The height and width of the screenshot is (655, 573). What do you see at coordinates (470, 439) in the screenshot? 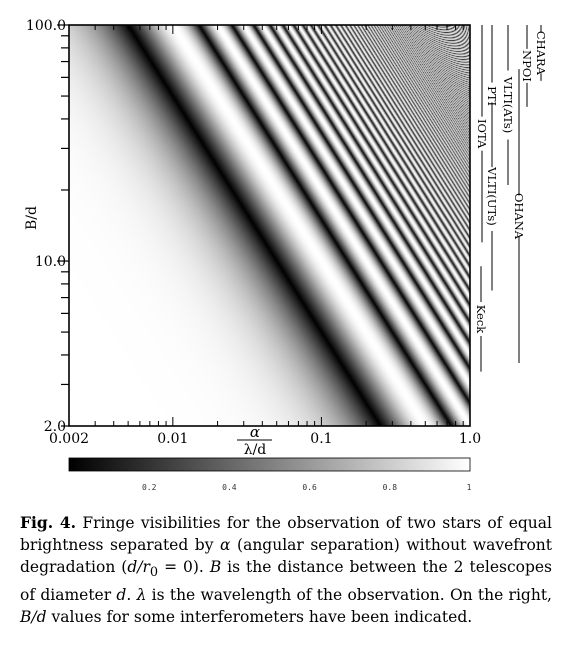
I see `x-tick-label: 1.0` at bounding box center [470, 439].